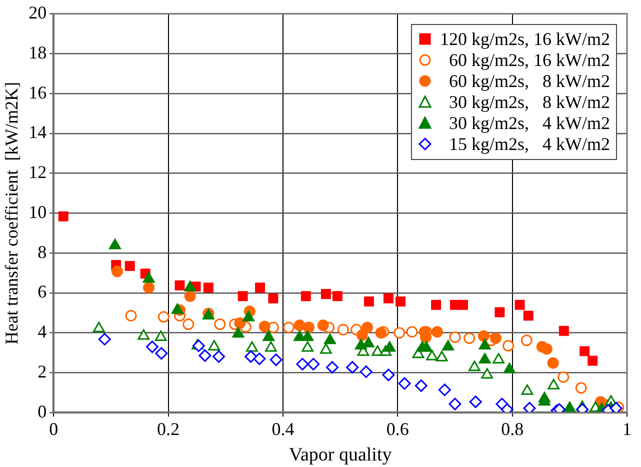 Image resolution: width=641 pixels, height=467 pixels. Describe the element at coordinates (42, 332) in the screenshot. I see `y-tick-label: 4` at that location.